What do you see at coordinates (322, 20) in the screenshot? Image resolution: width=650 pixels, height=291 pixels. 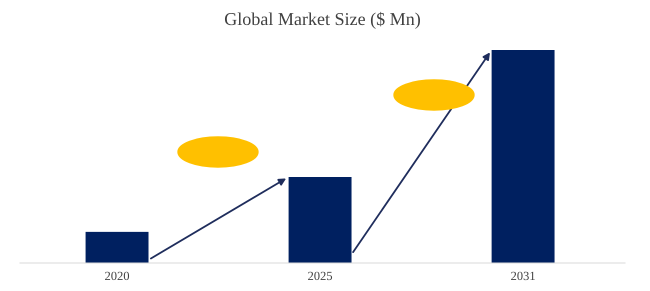 I see `chart-title: Global Market Size ($ Mn)` at bounding box center [322, 20].